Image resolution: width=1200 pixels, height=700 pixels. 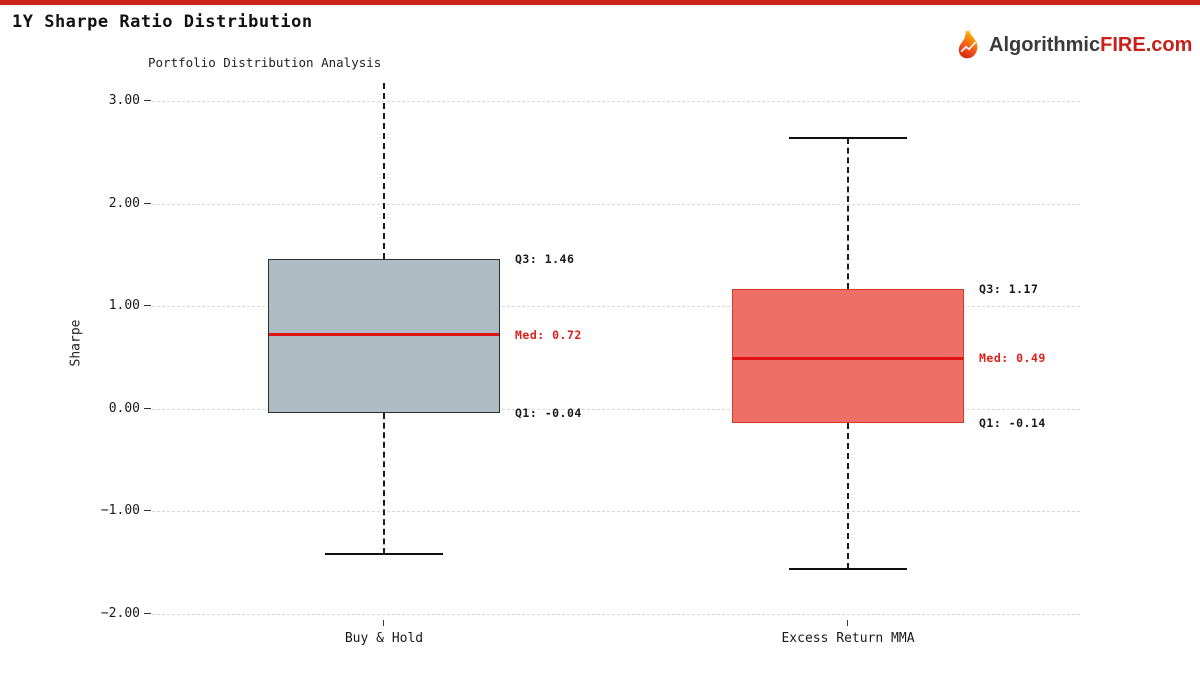 What do you see at coordinates (548, 334) in the screenshot?
I see `med-annotation: Med: 0.72` at bounding box center [548, 334].